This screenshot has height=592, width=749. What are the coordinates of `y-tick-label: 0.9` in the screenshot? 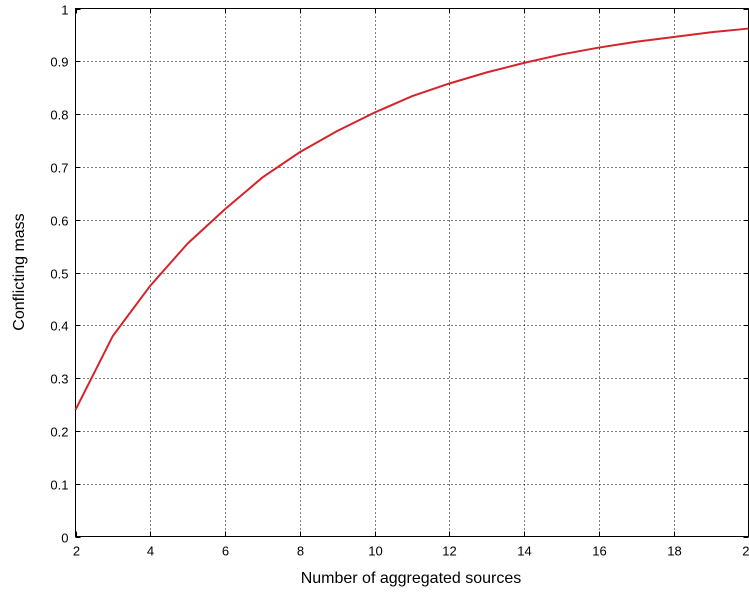 It's located at (59, 62).